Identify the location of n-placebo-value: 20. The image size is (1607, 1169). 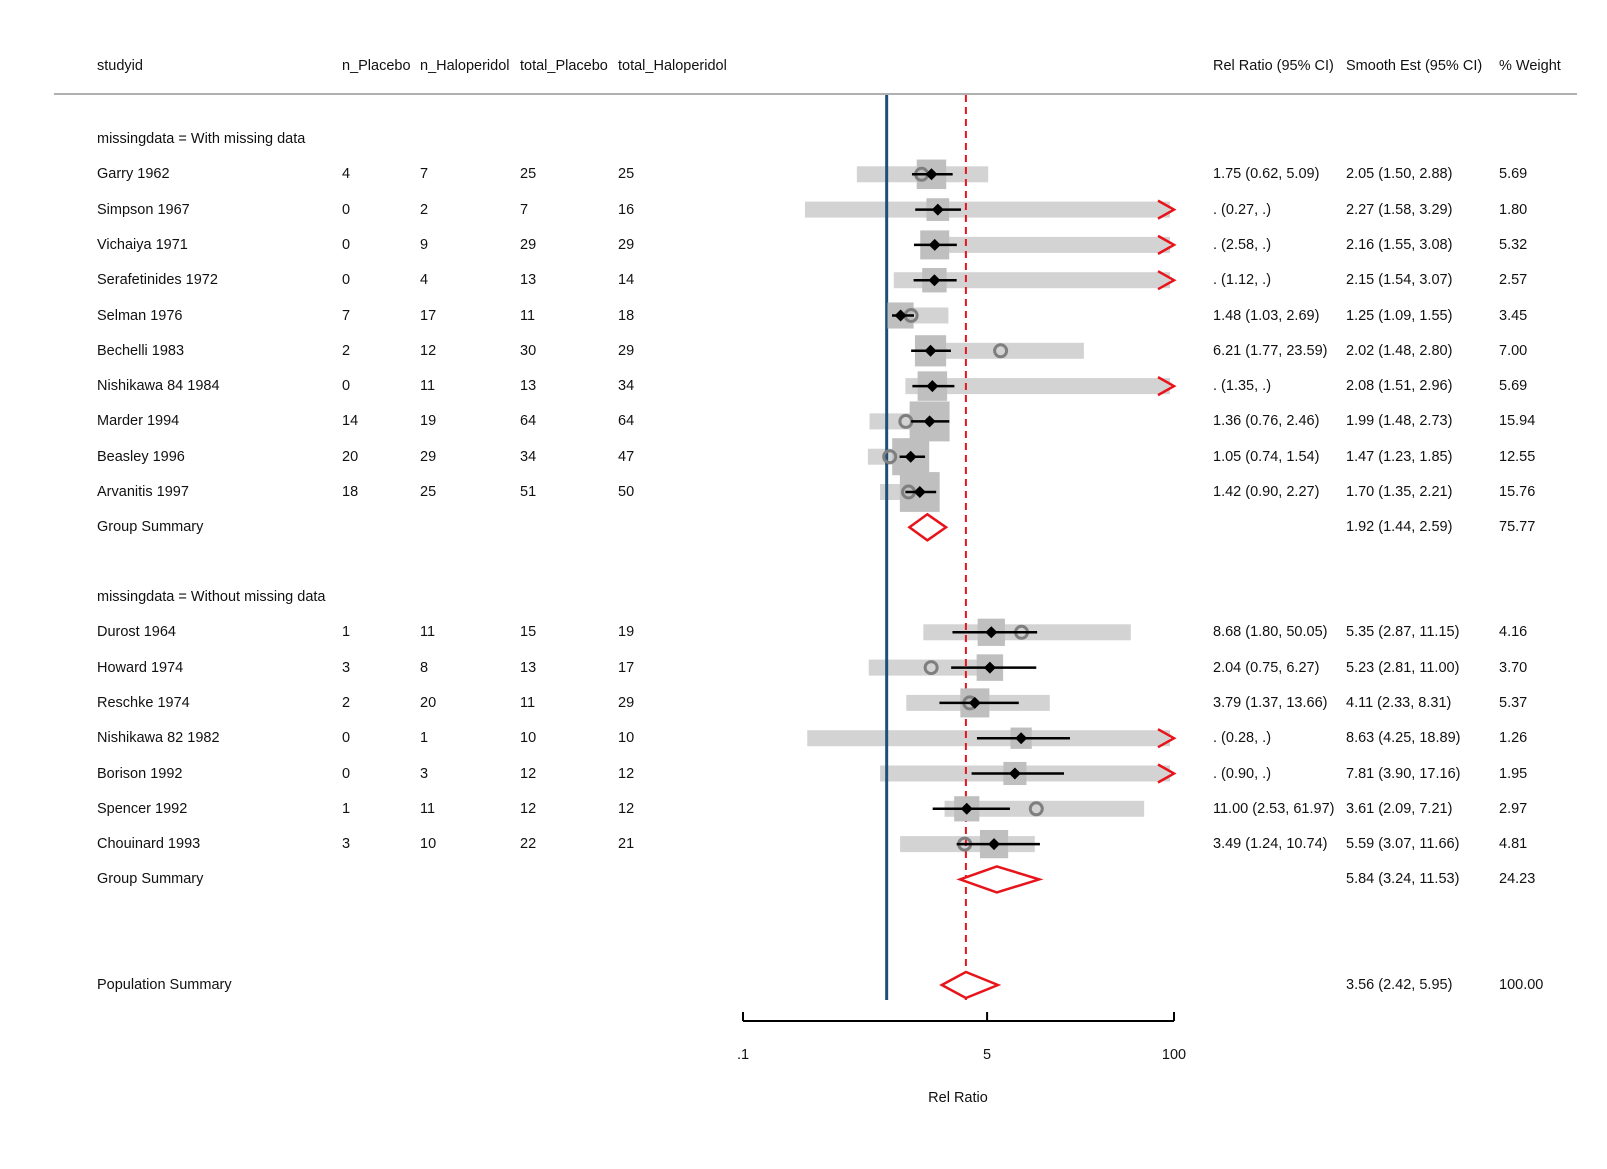
(350, 456).